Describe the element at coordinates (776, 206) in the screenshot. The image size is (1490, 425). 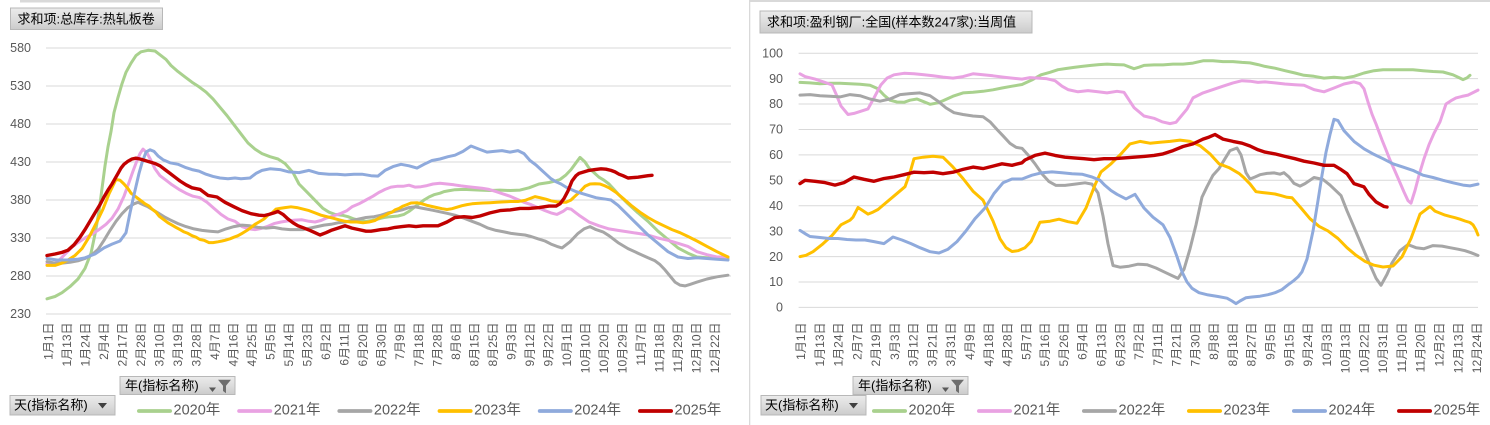
I see `svg-text: 40` at that location.